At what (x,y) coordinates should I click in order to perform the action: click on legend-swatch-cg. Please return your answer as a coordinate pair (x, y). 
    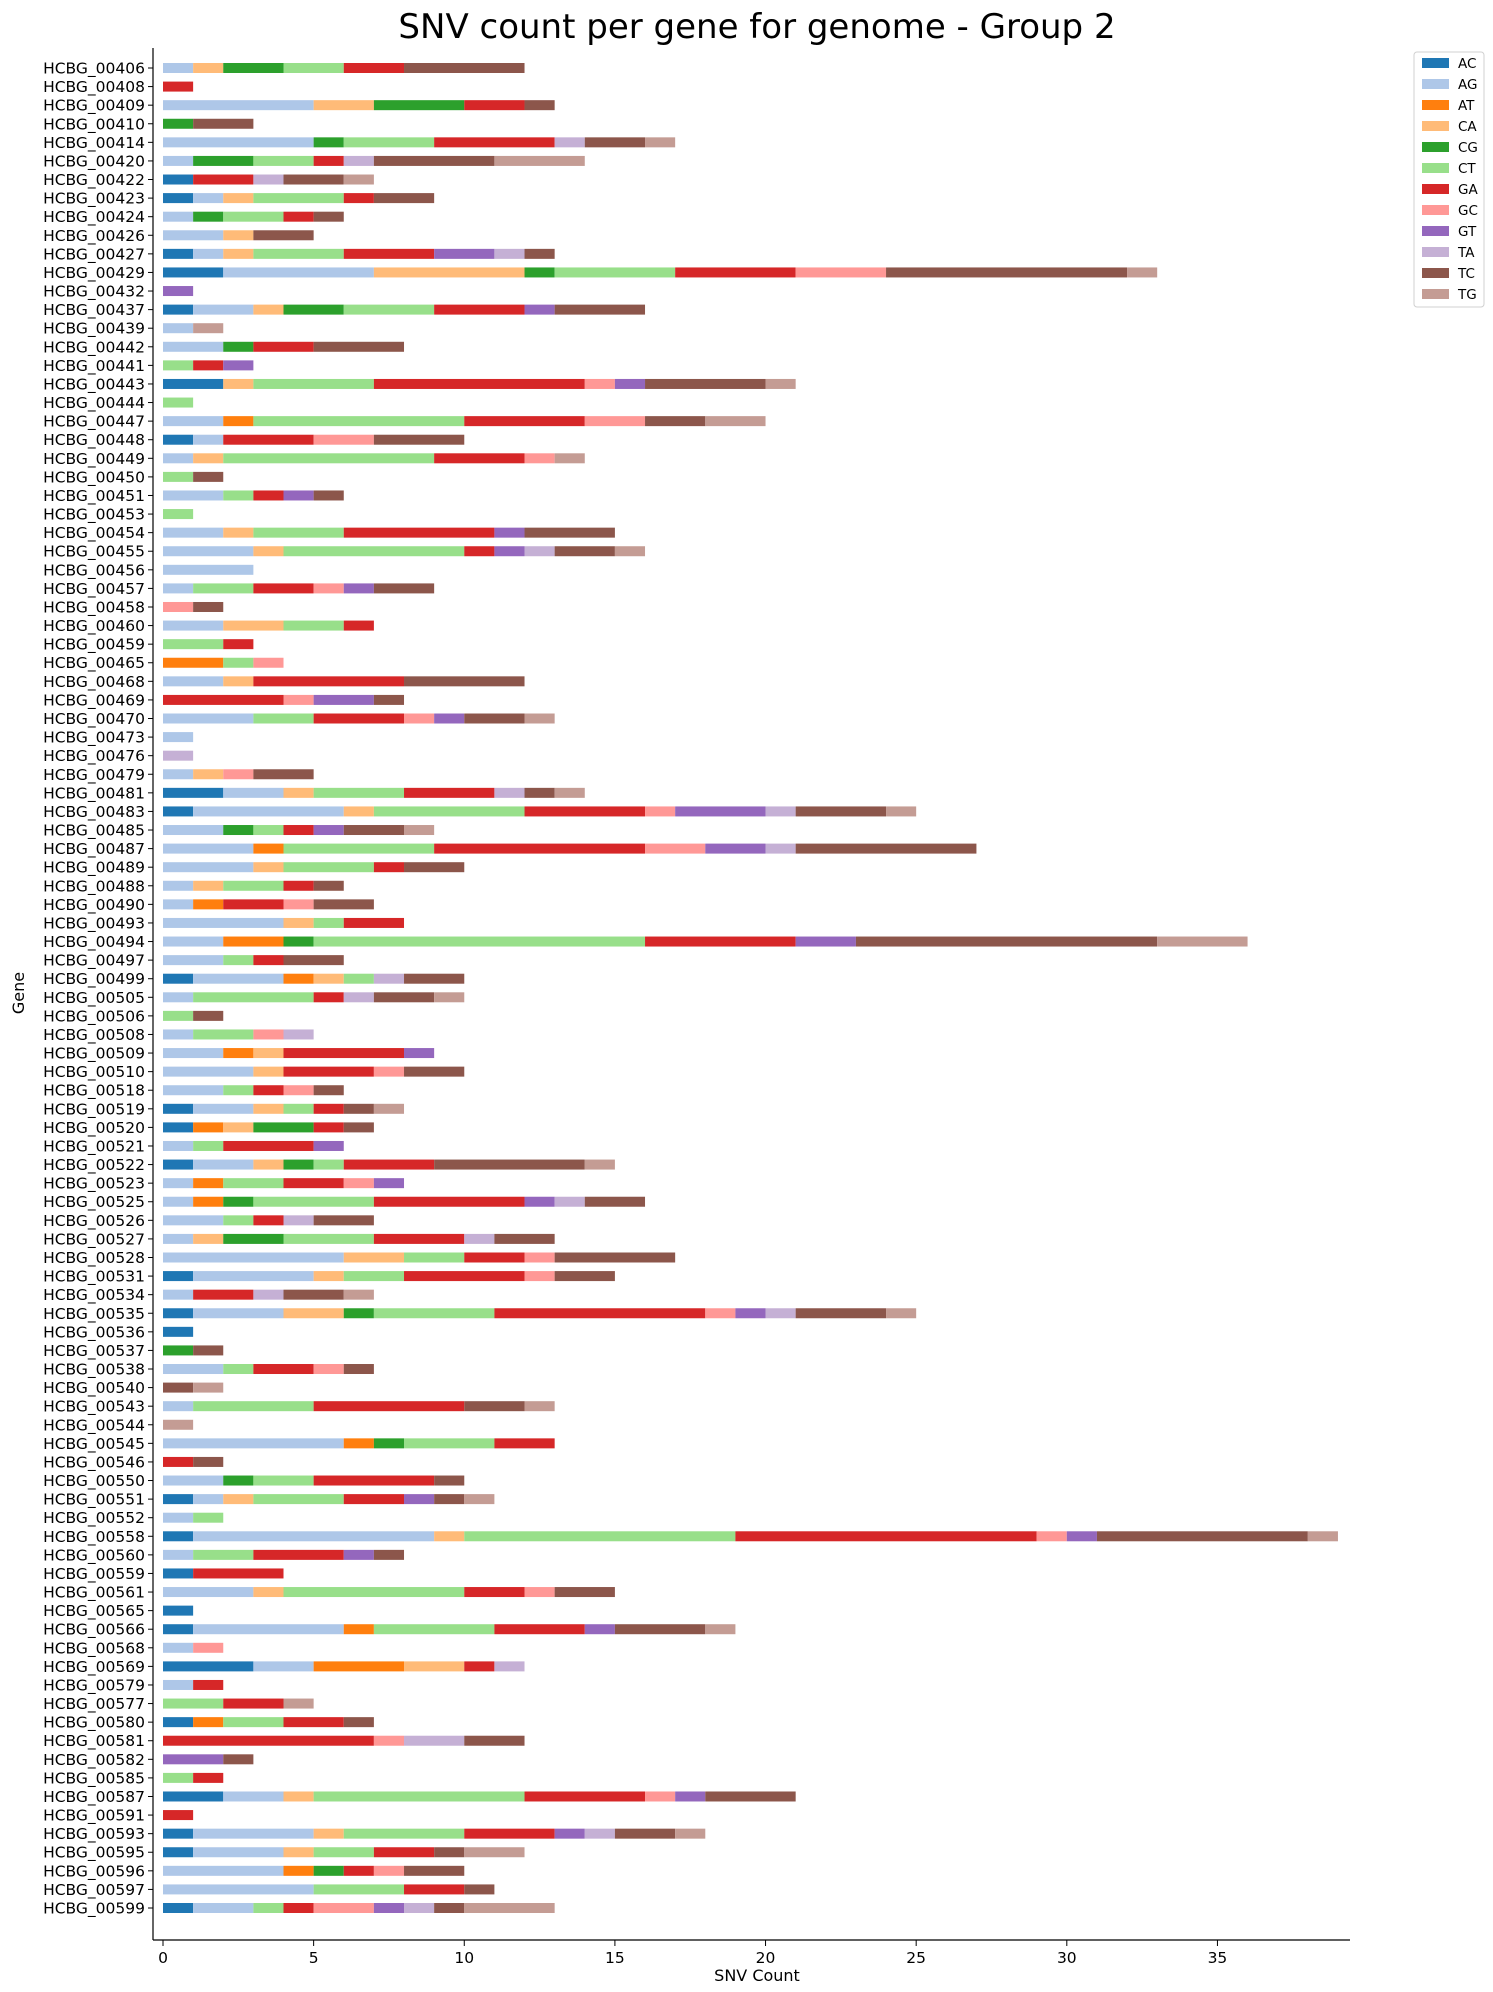
    Looking at the image, I should click on (1435, 147).